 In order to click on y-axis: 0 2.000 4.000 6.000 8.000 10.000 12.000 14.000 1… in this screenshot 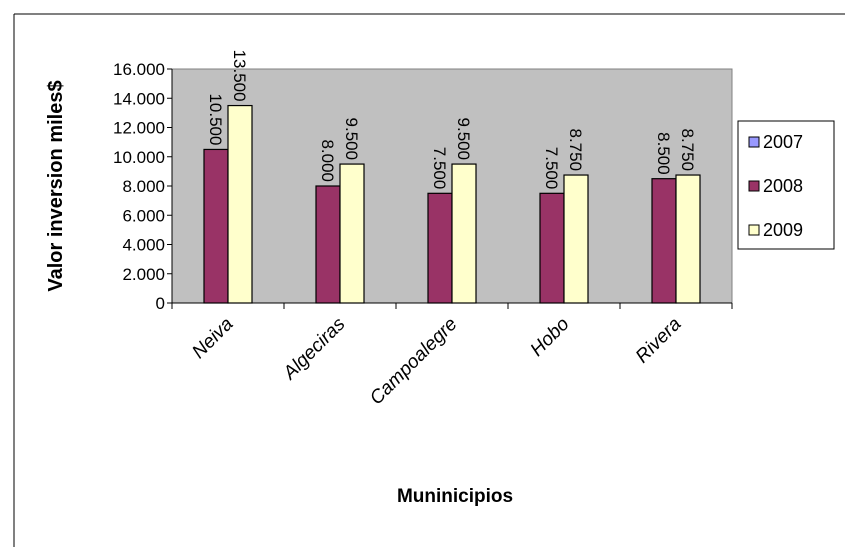, I will do `click(142, 186)`.